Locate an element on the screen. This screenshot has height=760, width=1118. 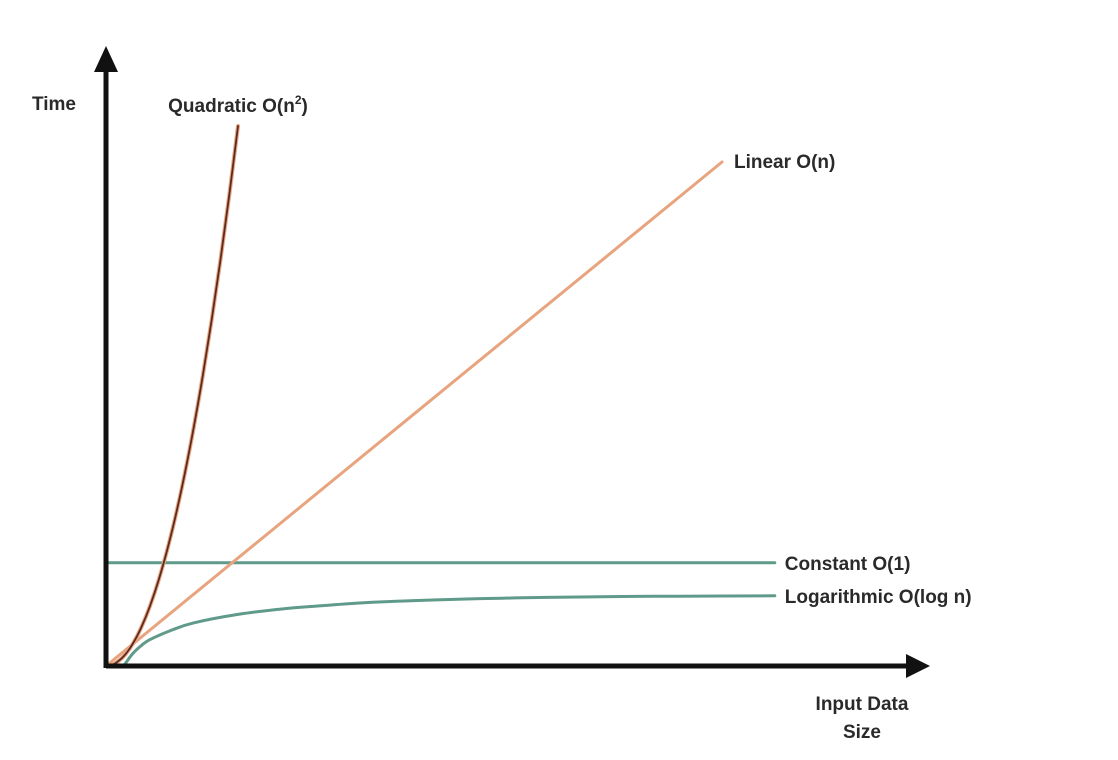
x-axis-arrow-icon is located at coordinates (918, 666).